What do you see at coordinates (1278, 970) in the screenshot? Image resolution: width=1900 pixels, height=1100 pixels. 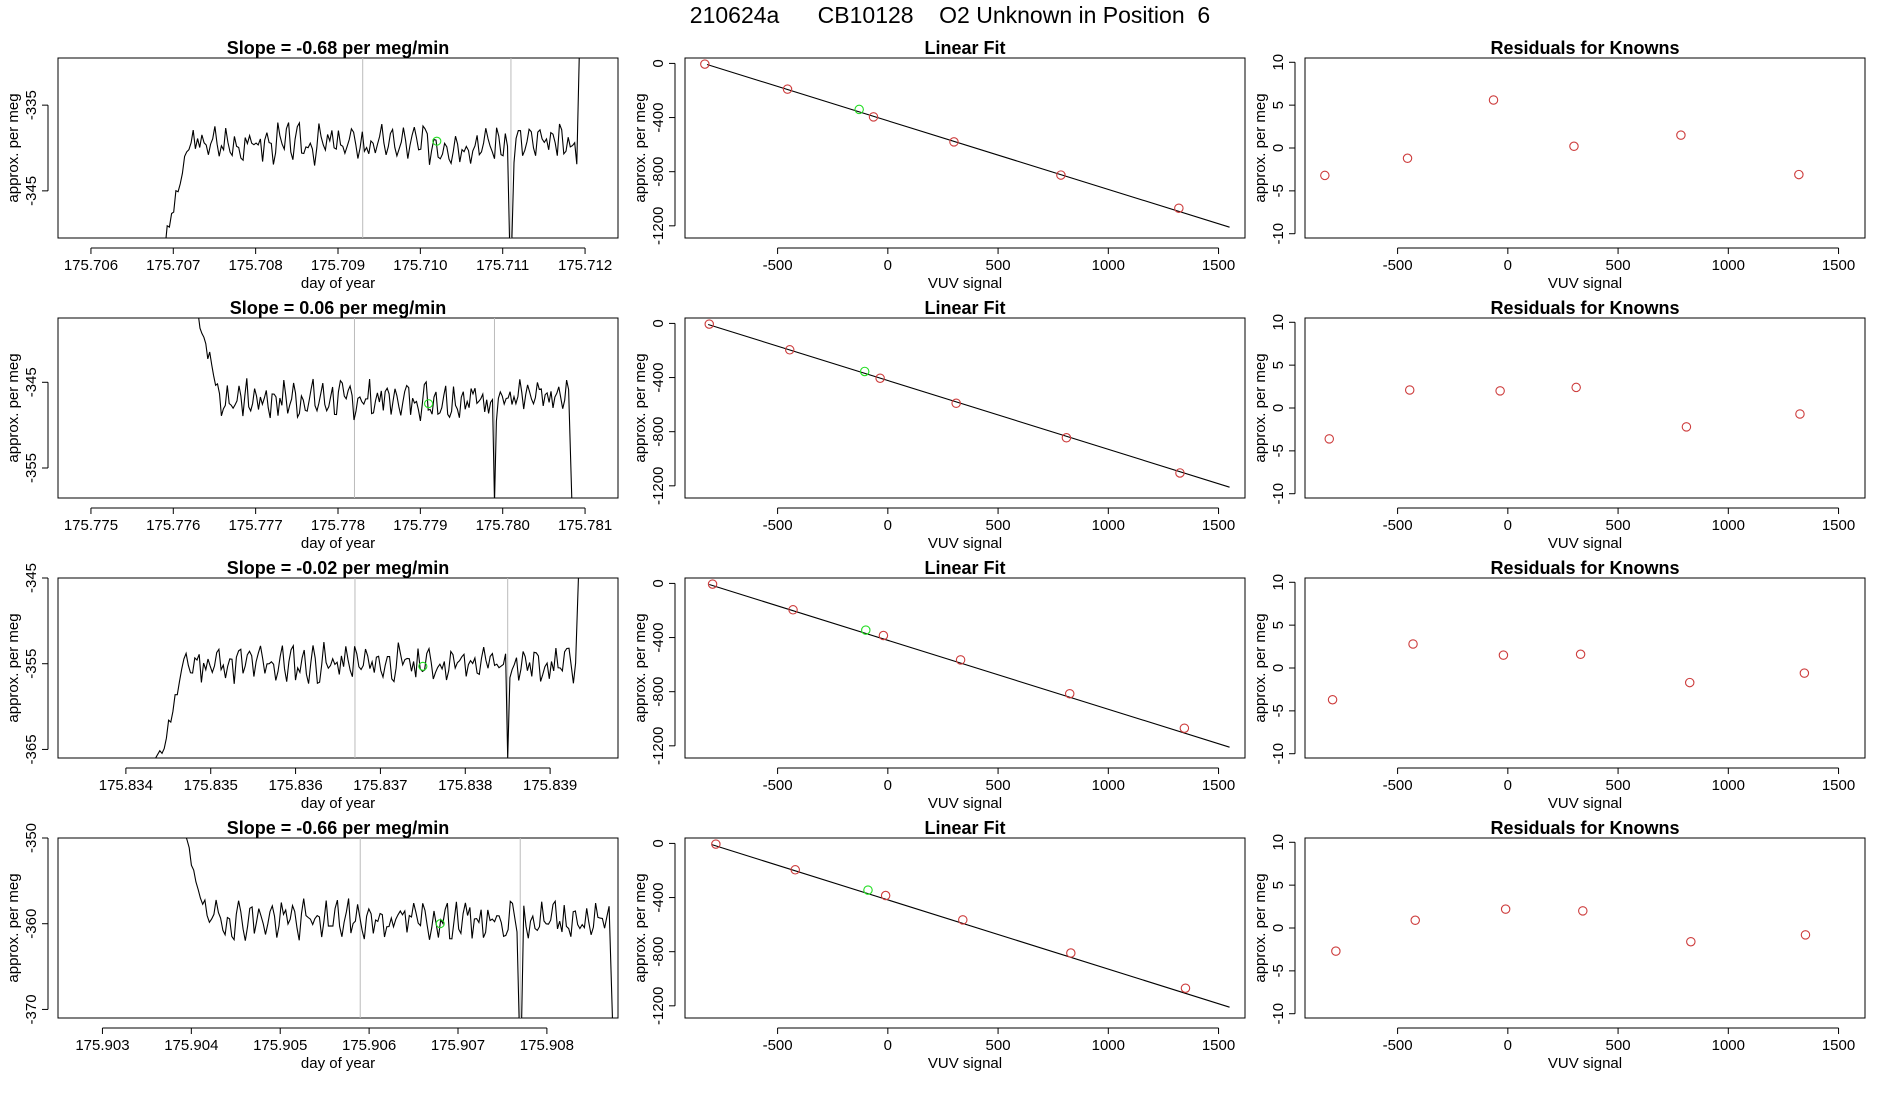 I see `y-tick-label: -5` at bounding box center [1278, 970].